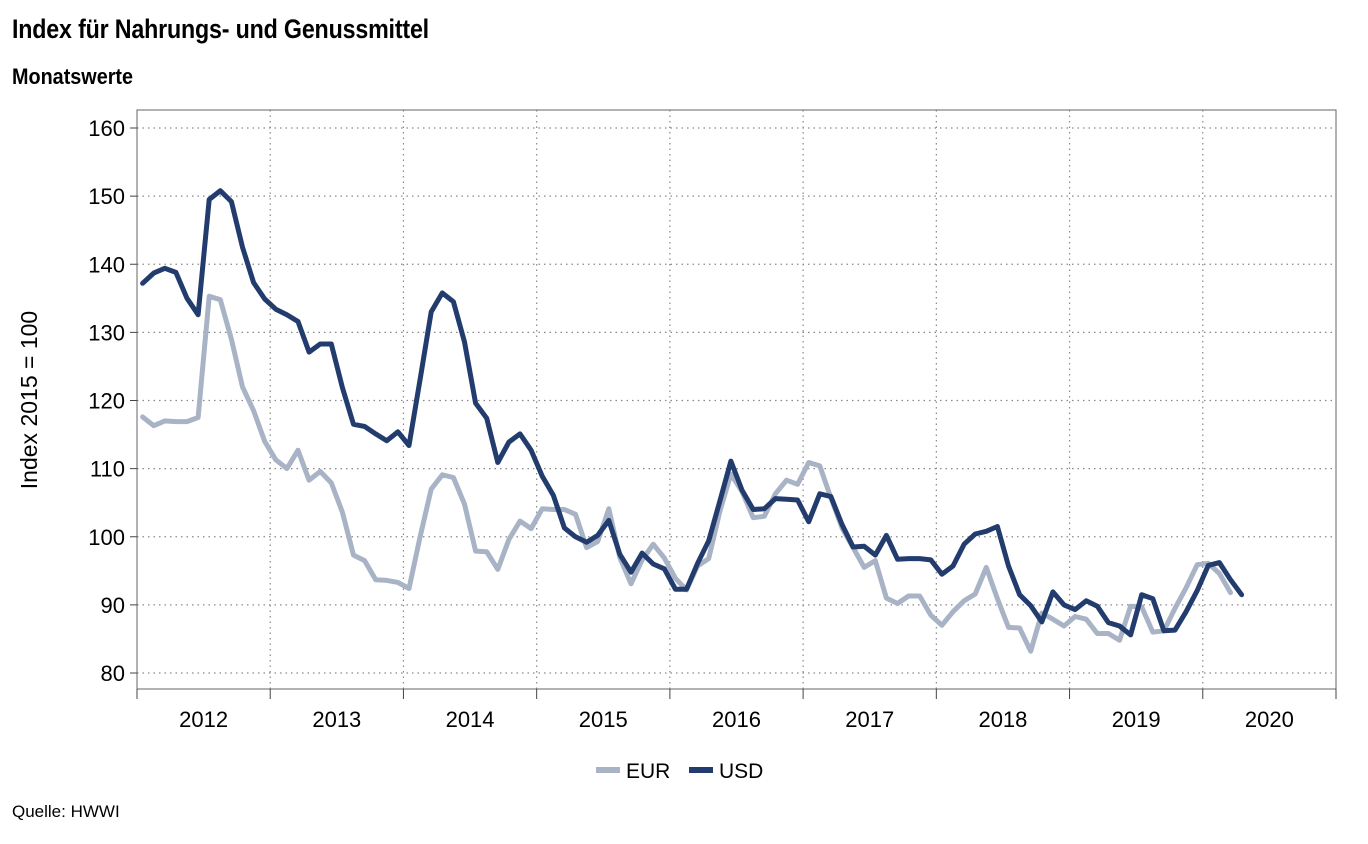  I want to click on legend-label-eur: EUR, so click(648, 771).